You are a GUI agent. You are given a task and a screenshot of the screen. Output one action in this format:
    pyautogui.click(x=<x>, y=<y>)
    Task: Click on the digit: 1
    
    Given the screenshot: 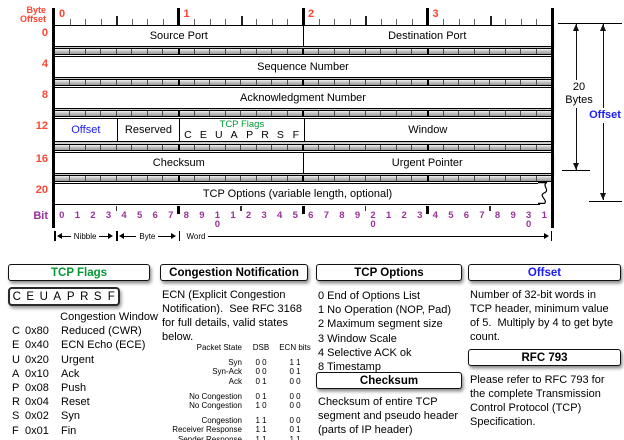 What is the action you would take?
    pyautogui.click(x=77, y=215)
    